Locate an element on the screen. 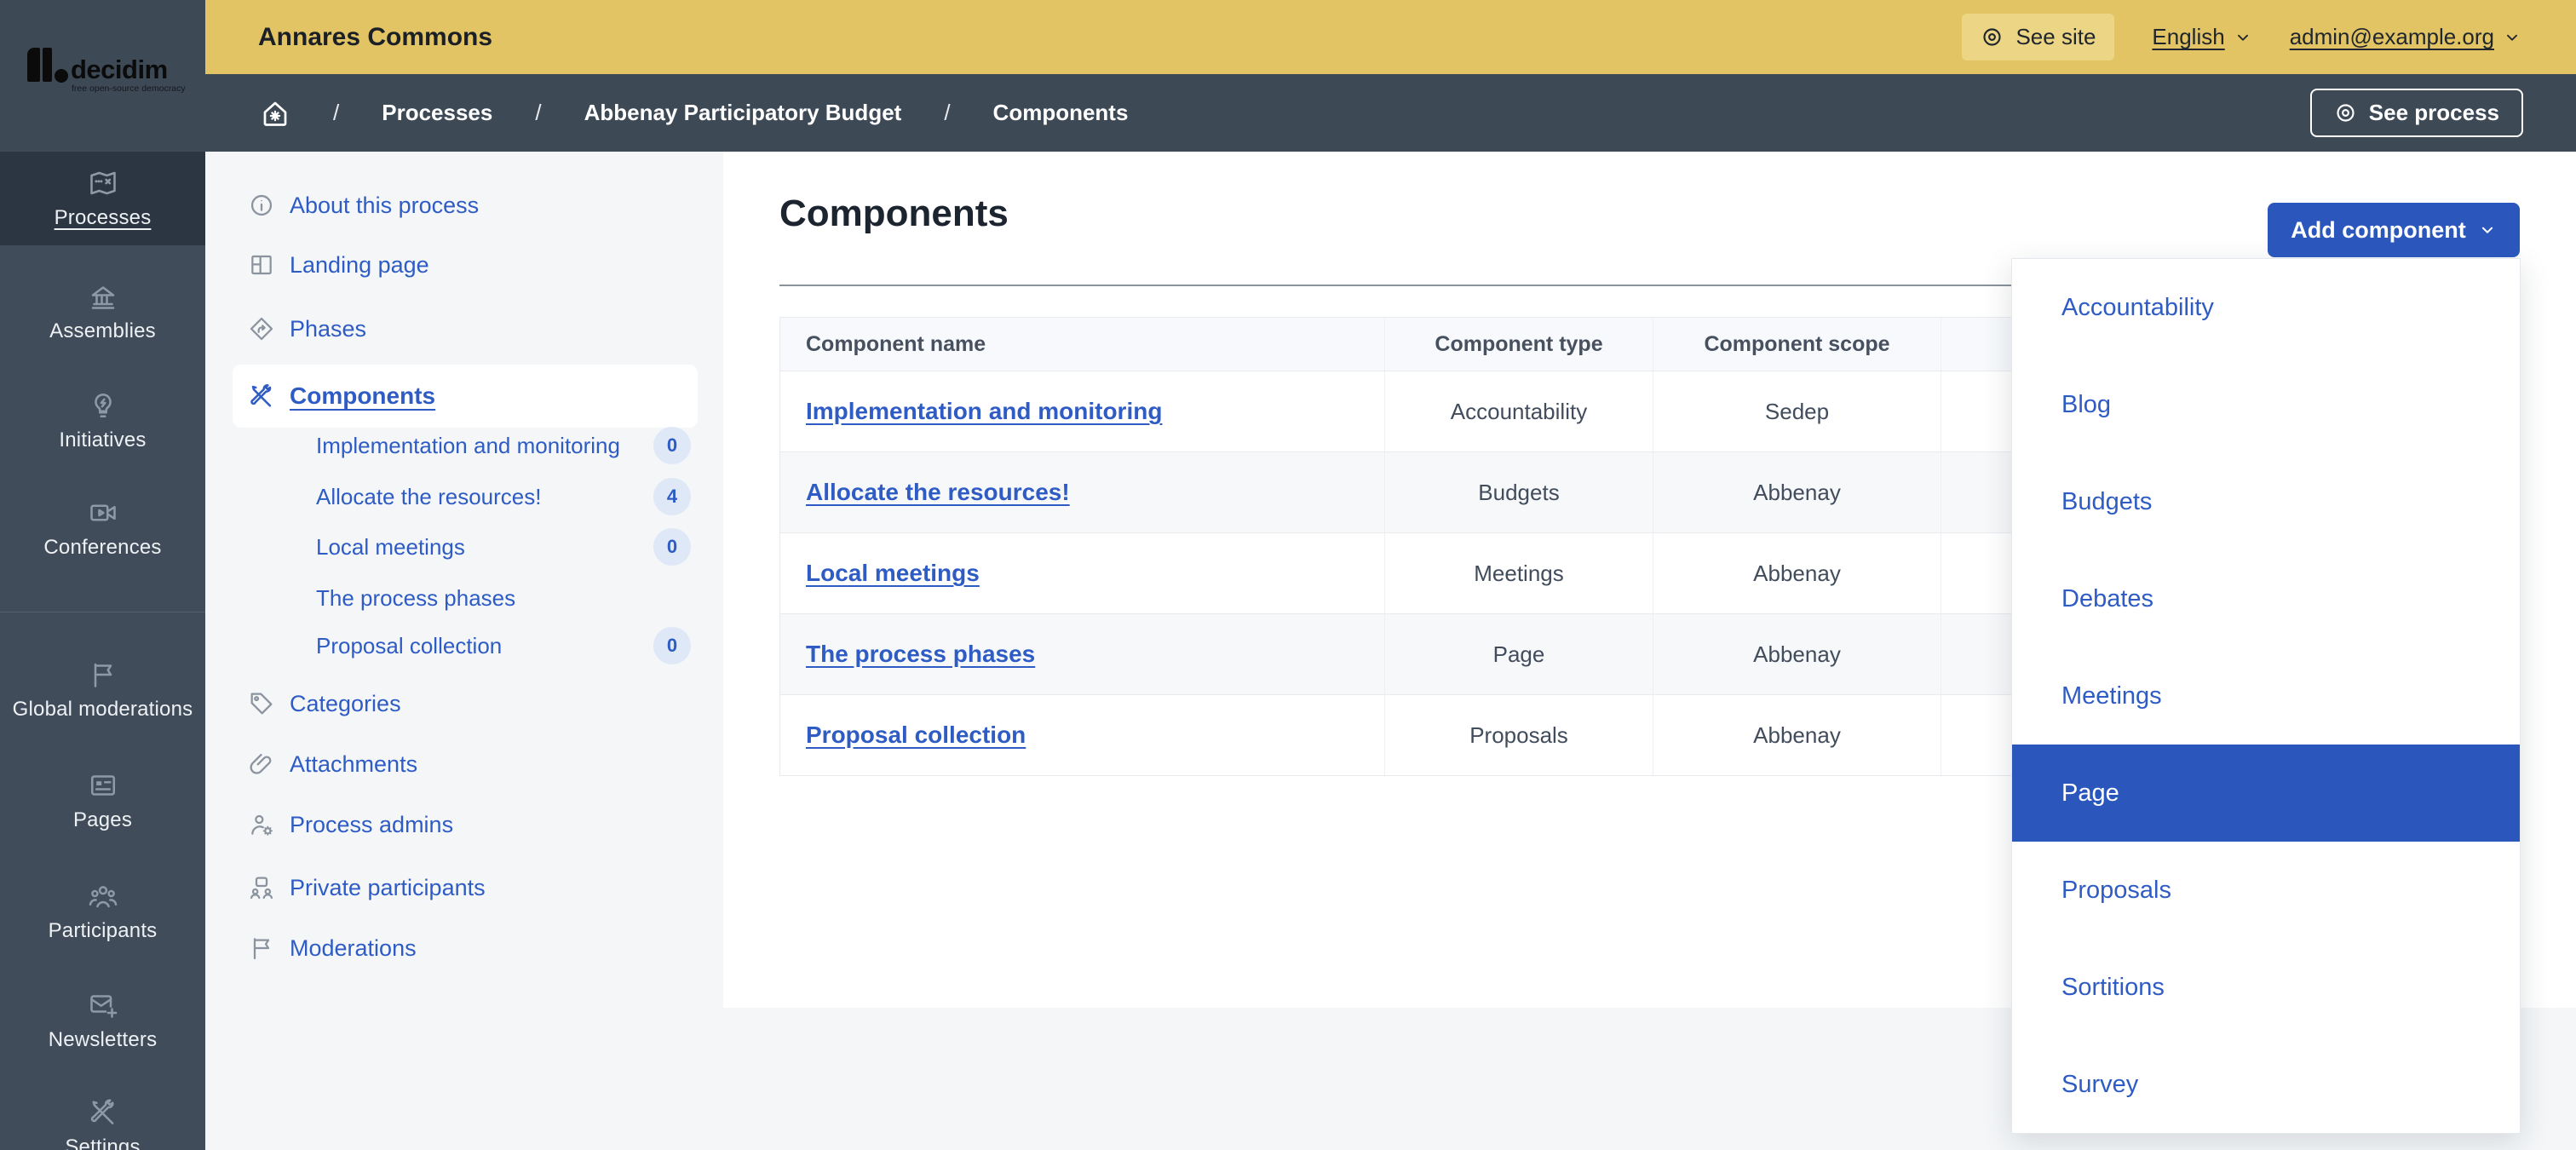  component-sub-label: The process phases is located at coordinates (416, 598).